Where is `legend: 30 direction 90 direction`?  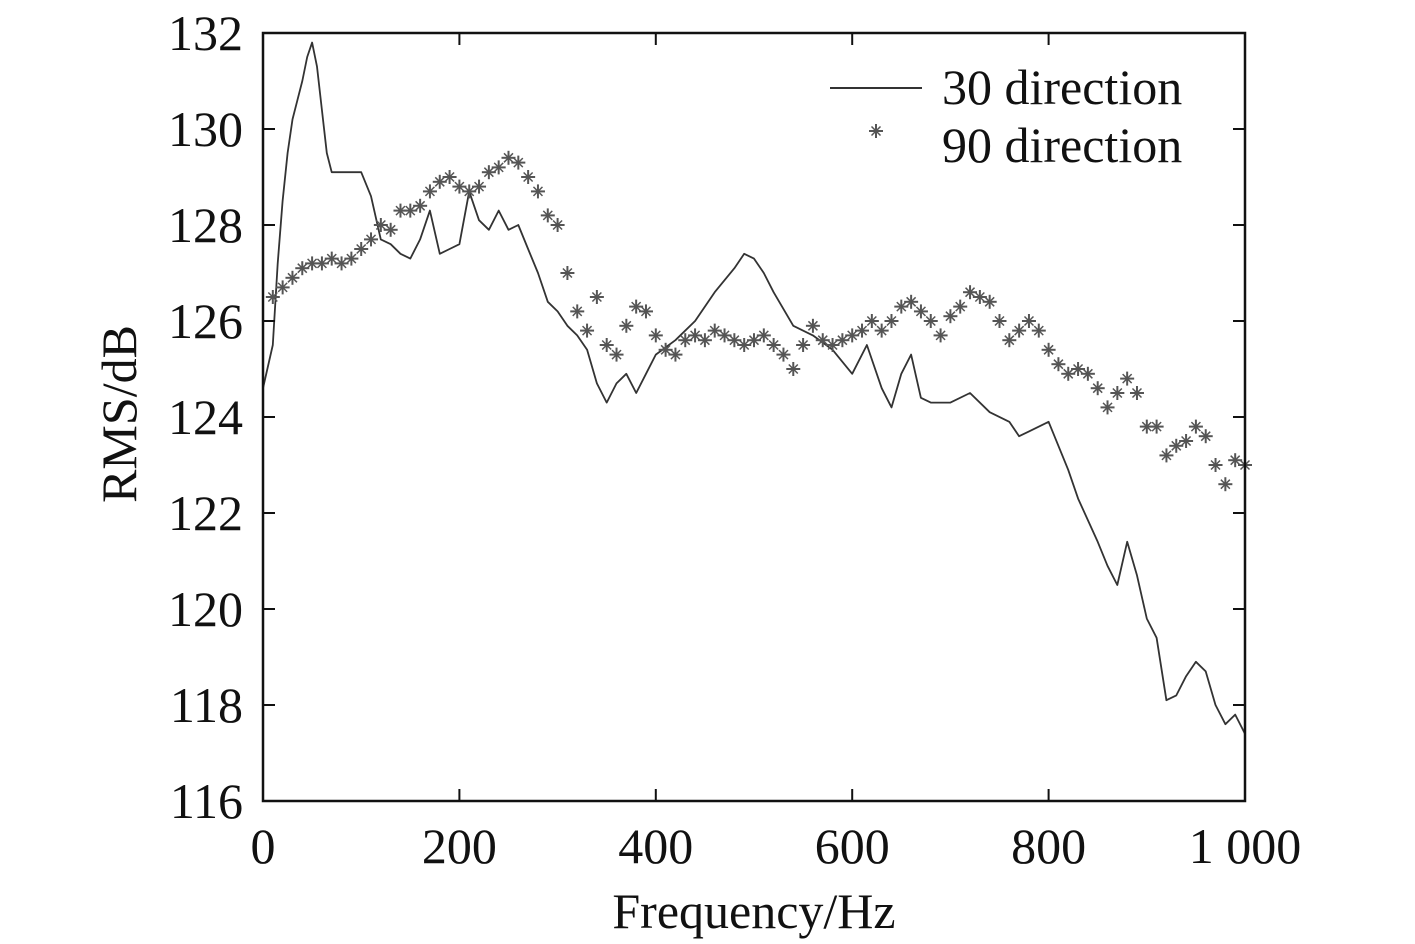 legend: 30 direction 90 direction is located at coordinates (1006, 116).